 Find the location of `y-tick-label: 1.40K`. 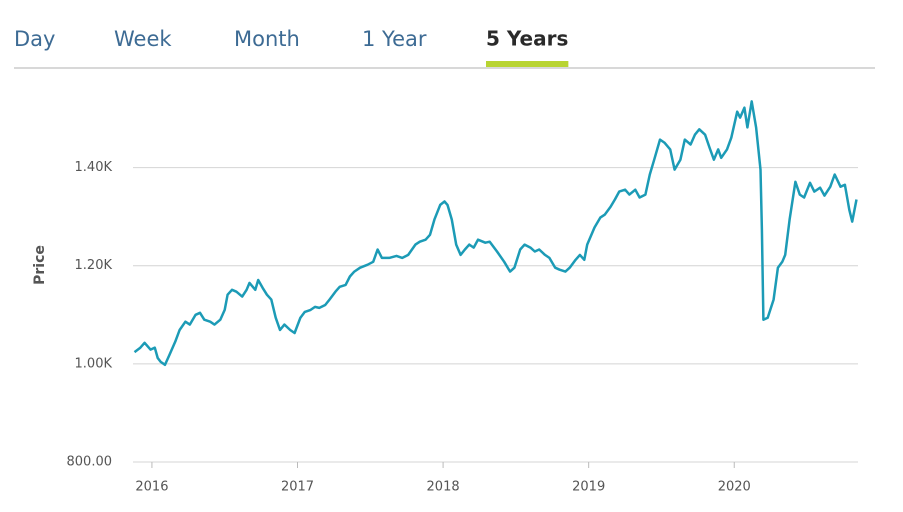

y-tick-label: 1.40K is located at coordinates (94, 167).